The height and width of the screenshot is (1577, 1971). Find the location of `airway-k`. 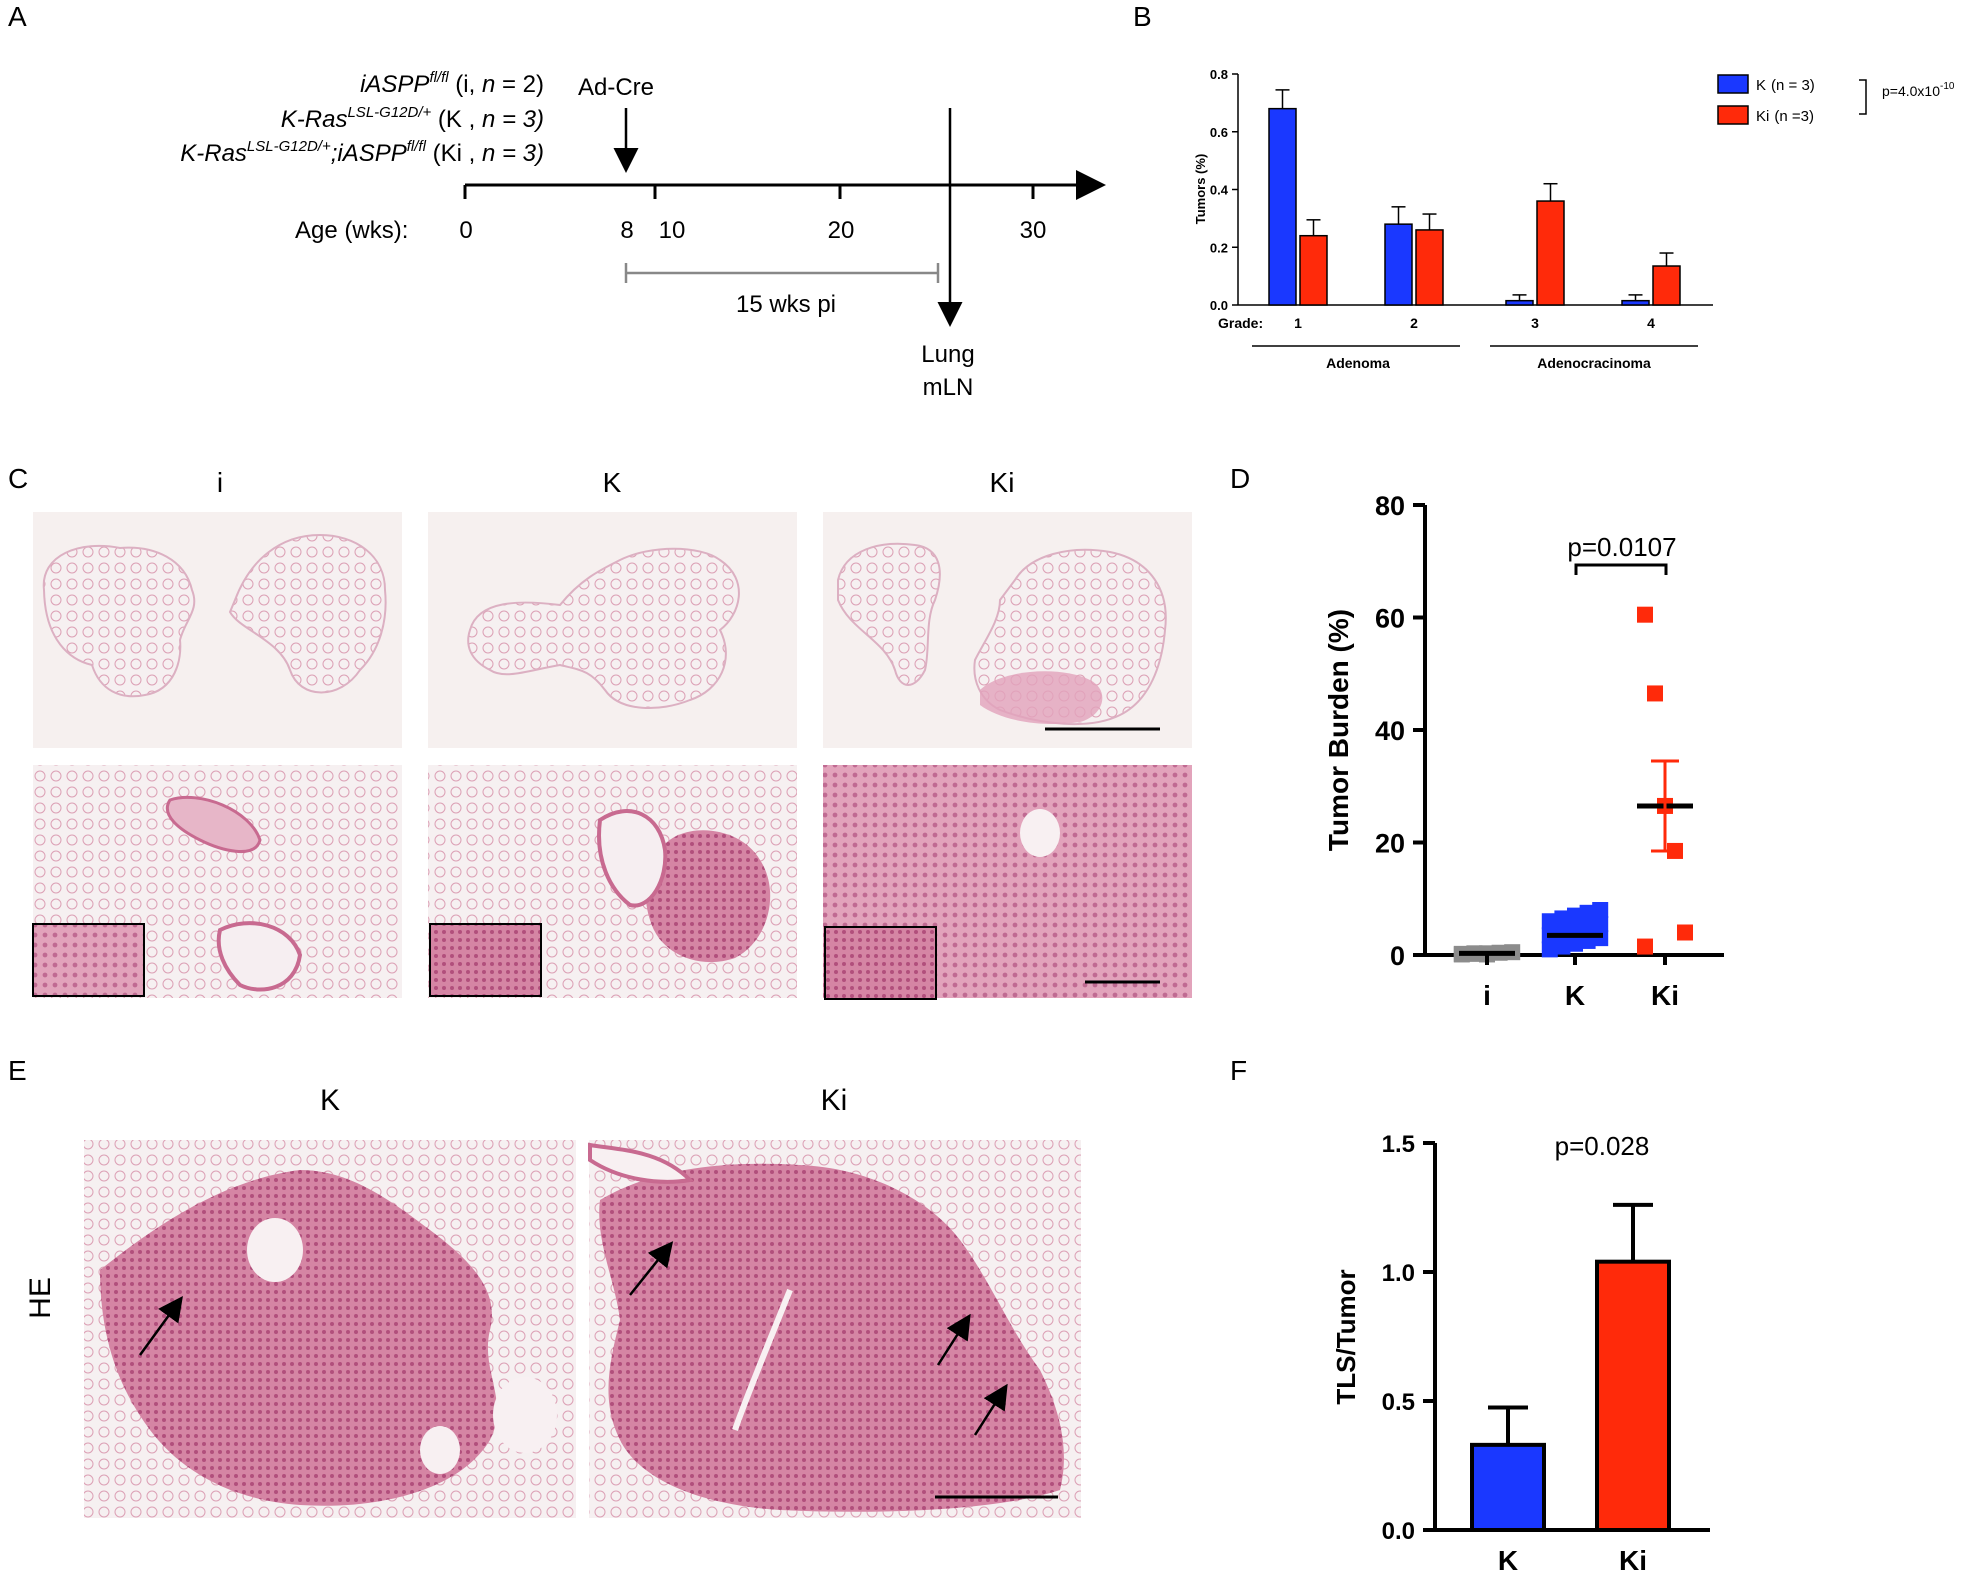

airway-k is located at coordinates (632, 858).